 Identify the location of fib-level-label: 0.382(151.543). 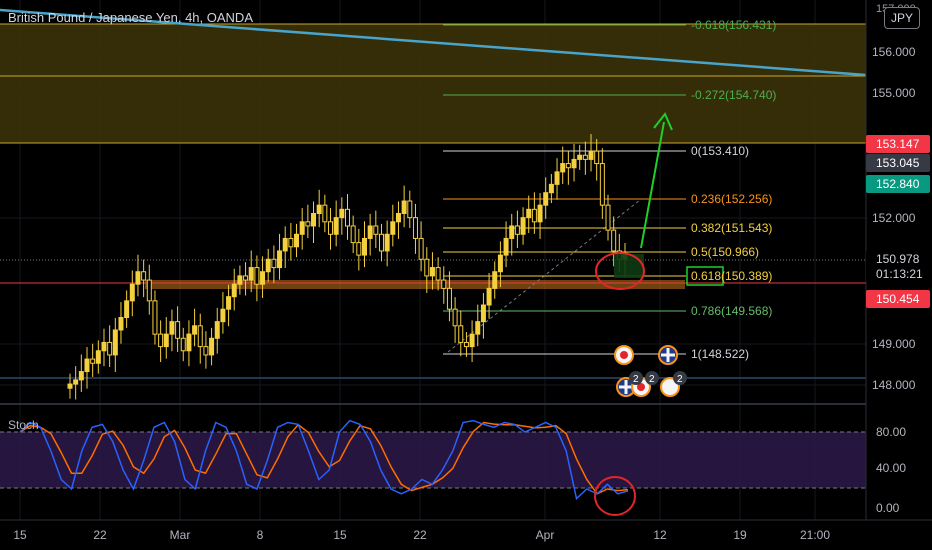
(731, 228).